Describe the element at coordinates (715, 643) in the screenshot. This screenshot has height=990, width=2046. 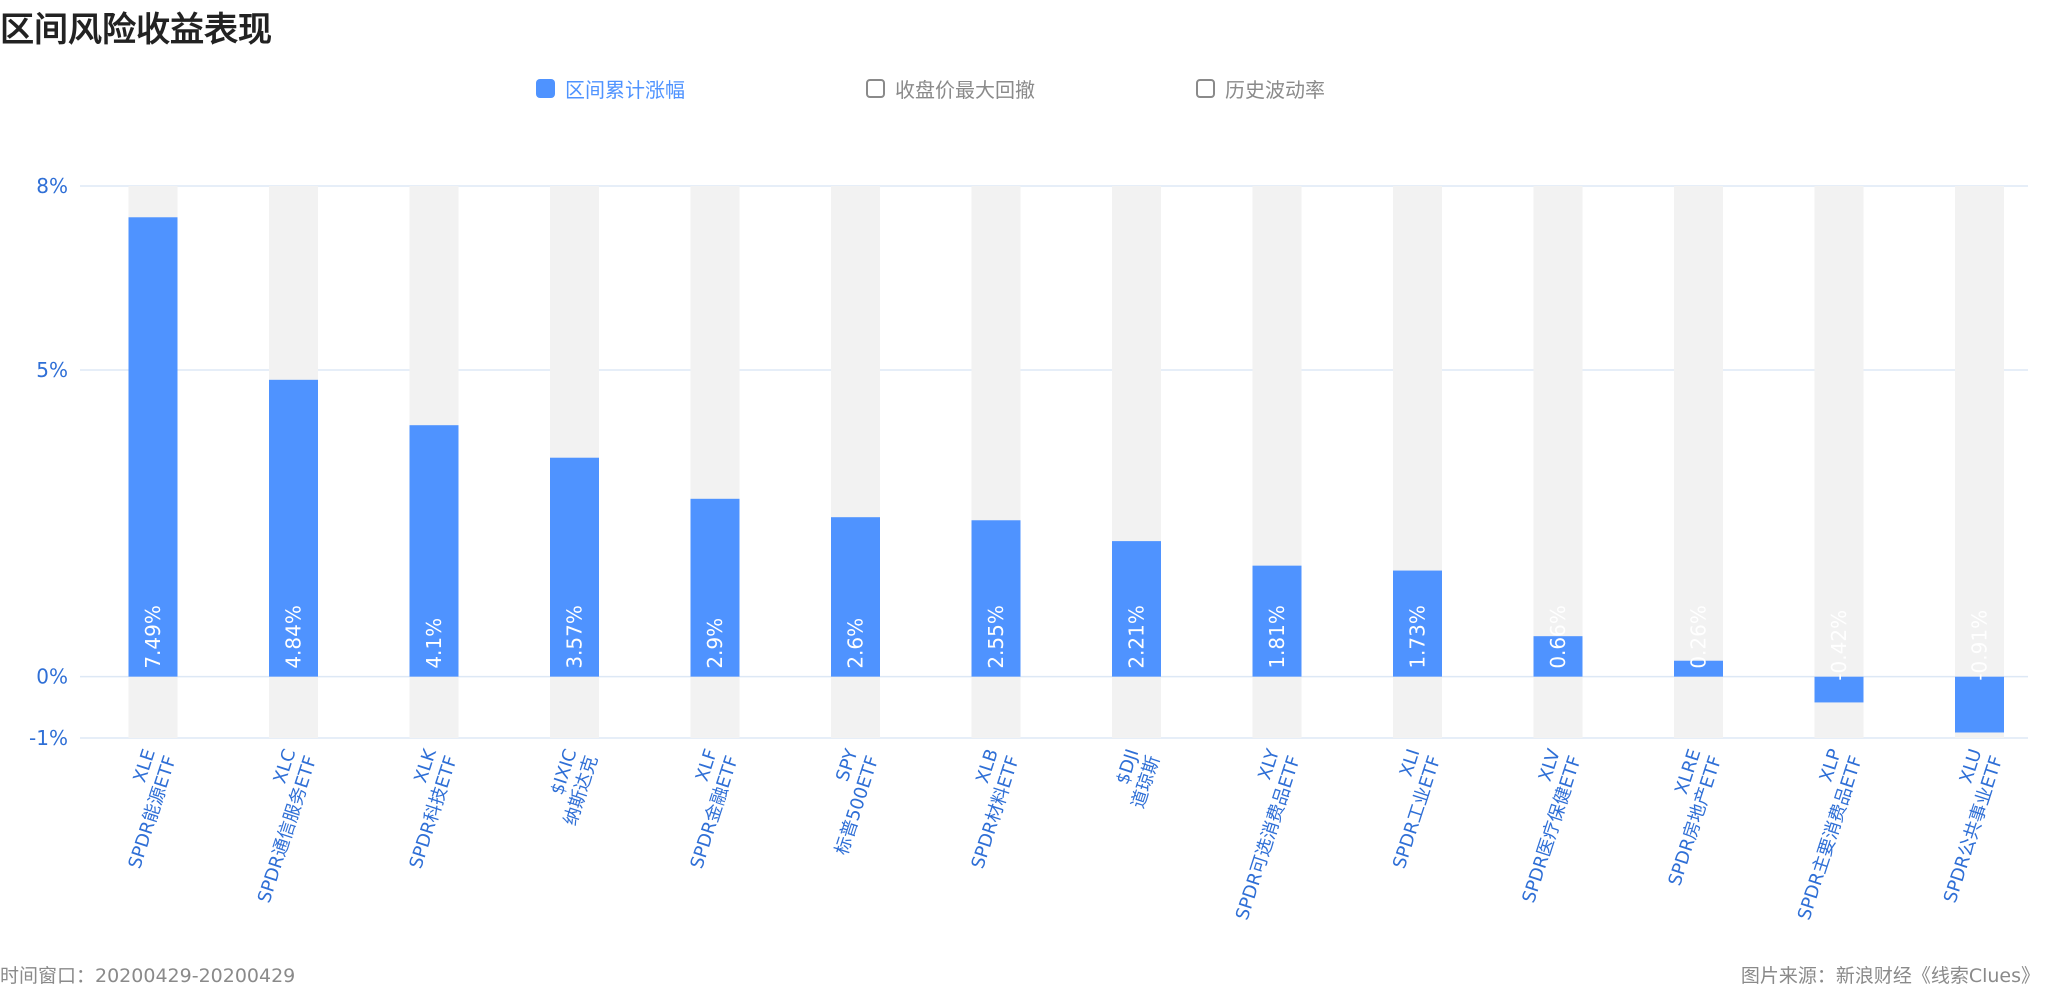
I see `value-label: 2.9%` at that location.